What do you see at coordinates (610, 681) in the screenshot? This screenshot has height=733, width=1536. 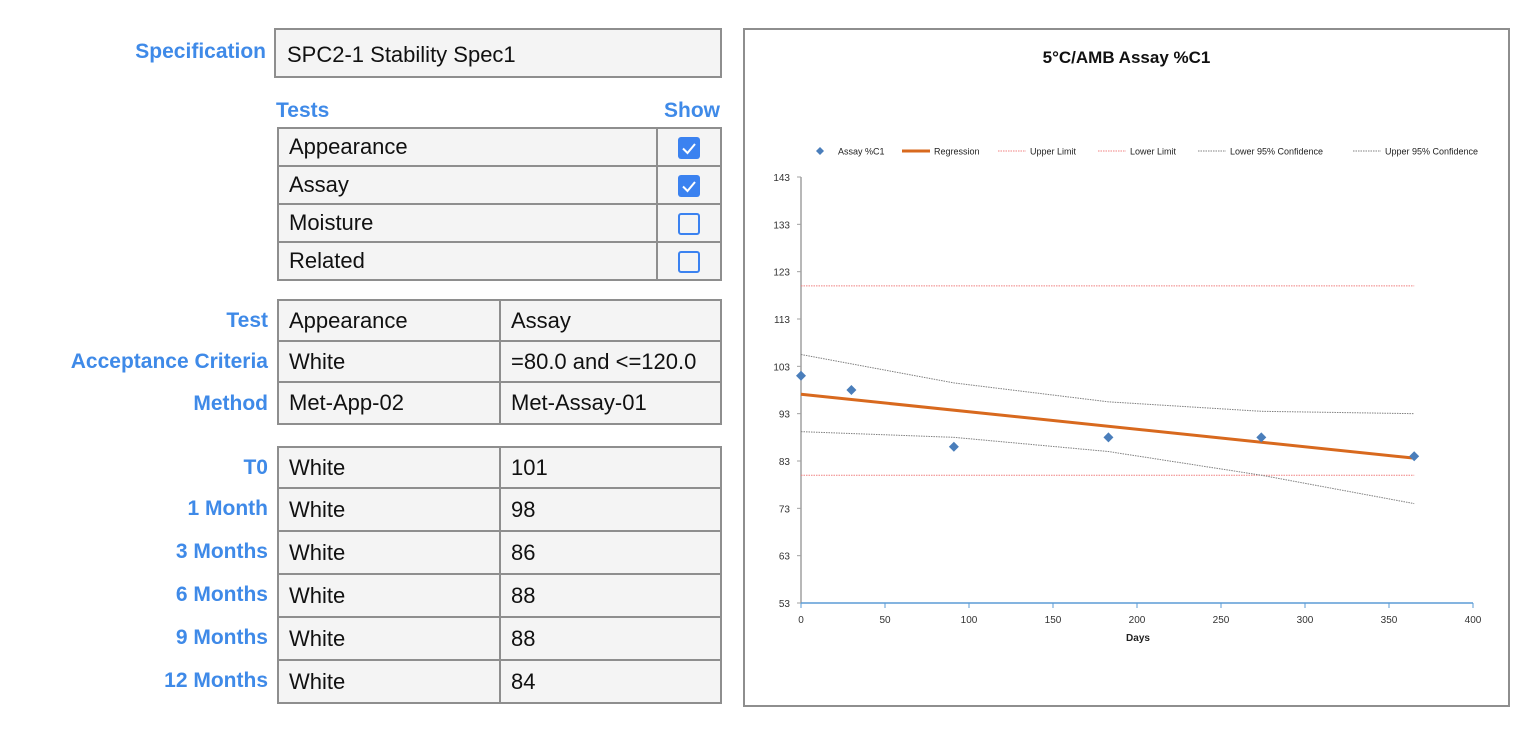 I see `cell: 84` at bounding box center [610, 681].